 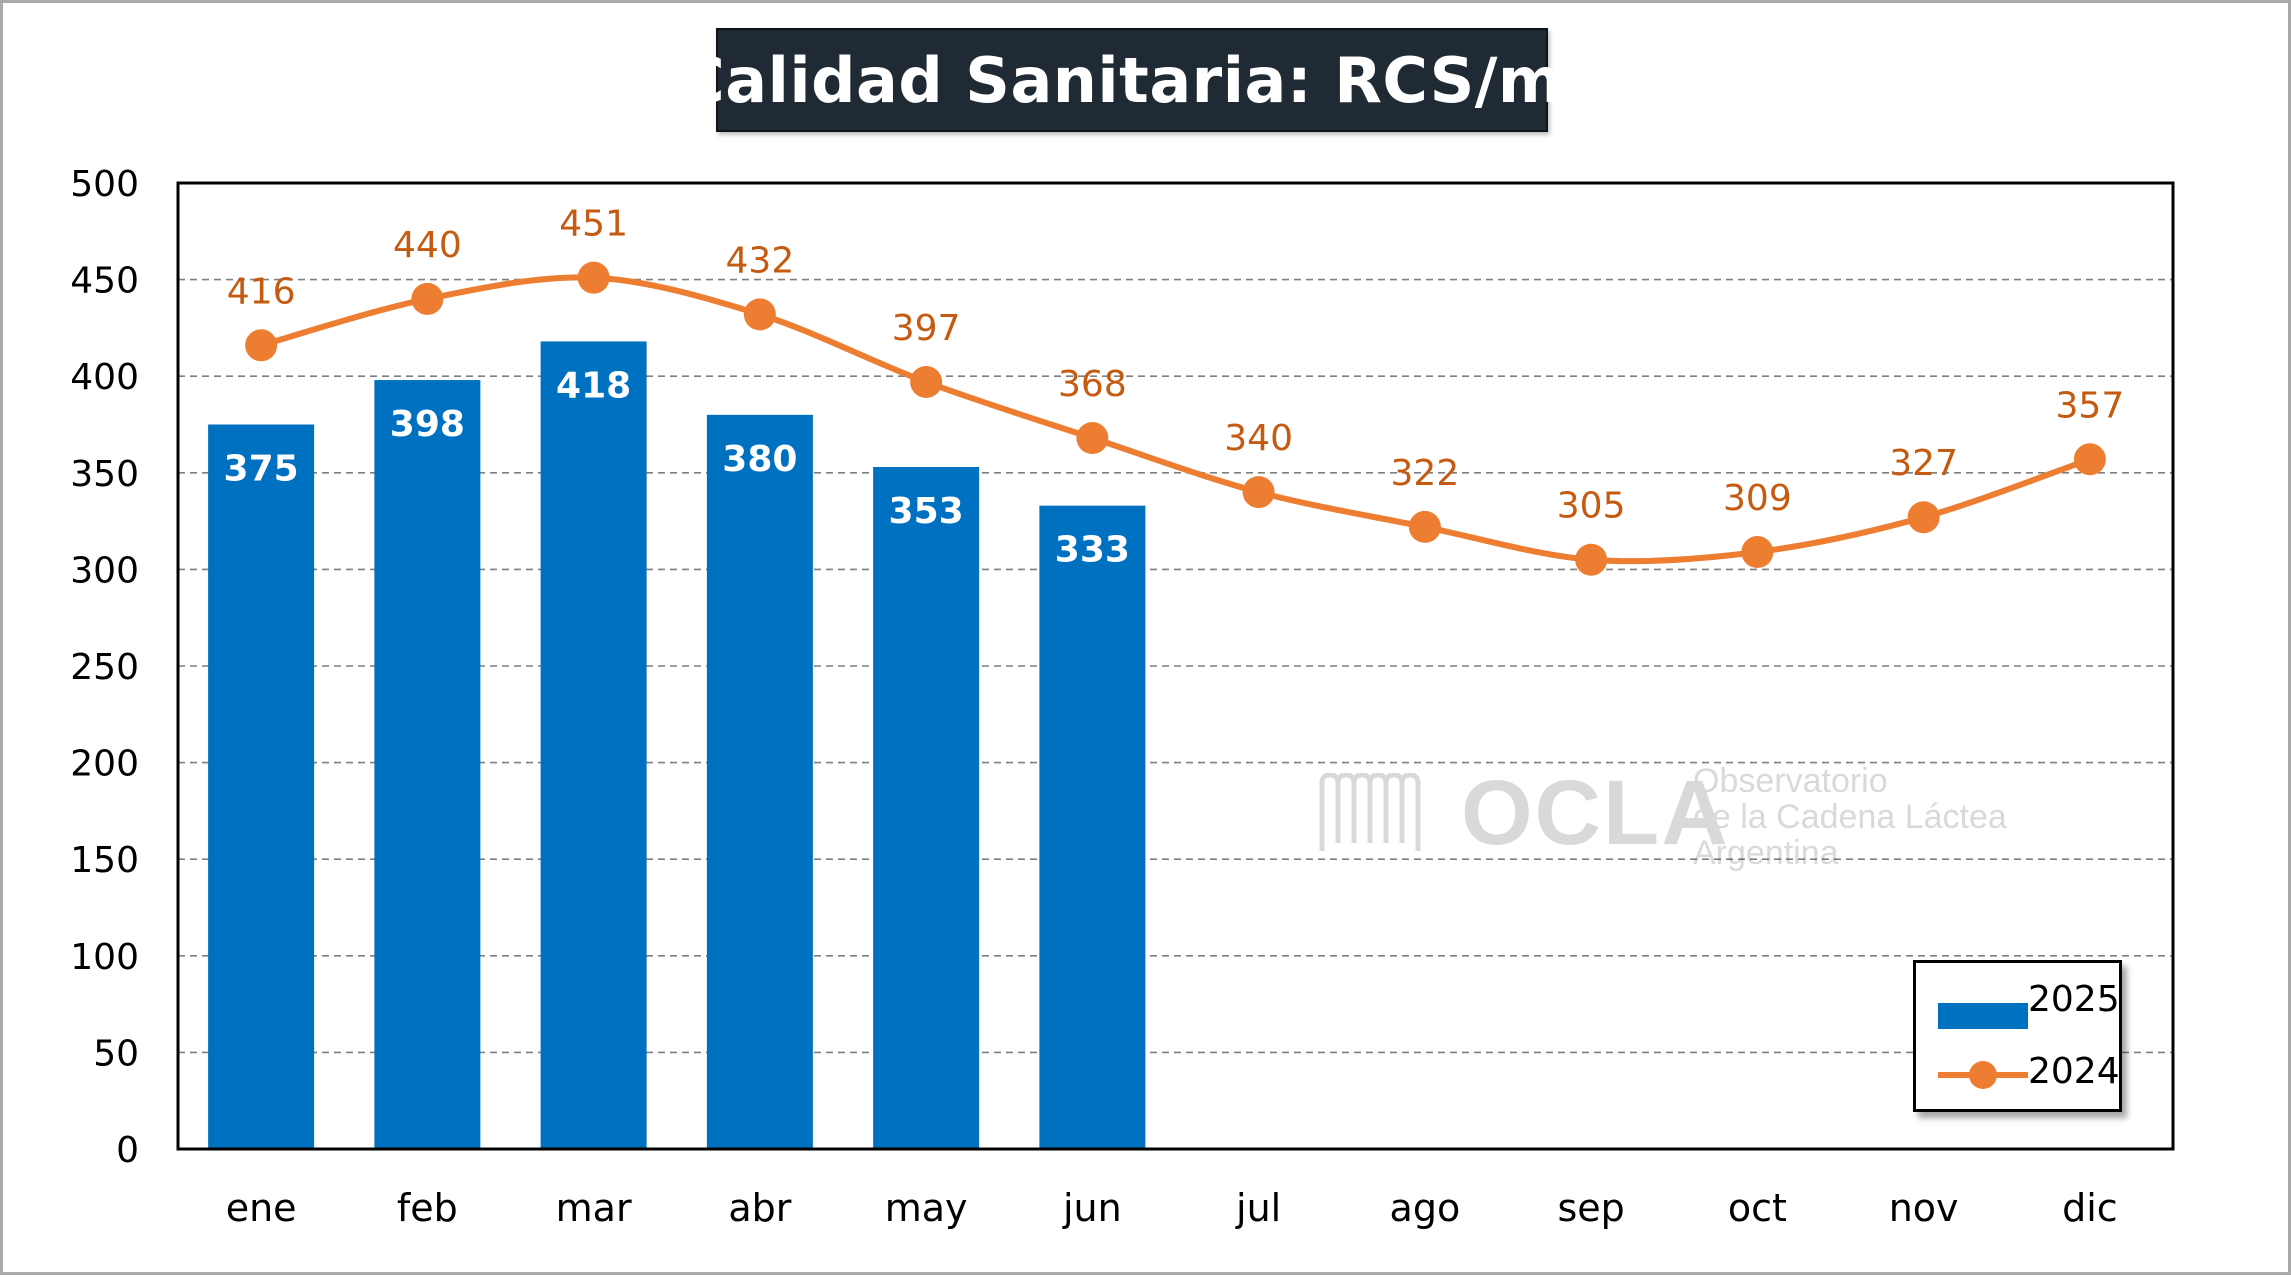 What do you see at coordinates (127, 1150) in the screenshot?
I see `y-tick-label: 0` at bounding box center [127, 1150].